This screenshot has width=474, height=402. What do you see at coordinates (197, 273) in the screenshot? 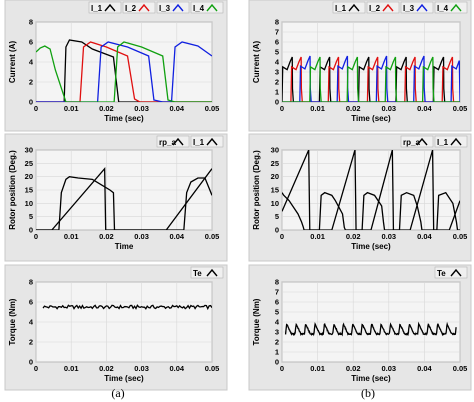
I see `legend-label: Te` at bounding box center [197, 273].